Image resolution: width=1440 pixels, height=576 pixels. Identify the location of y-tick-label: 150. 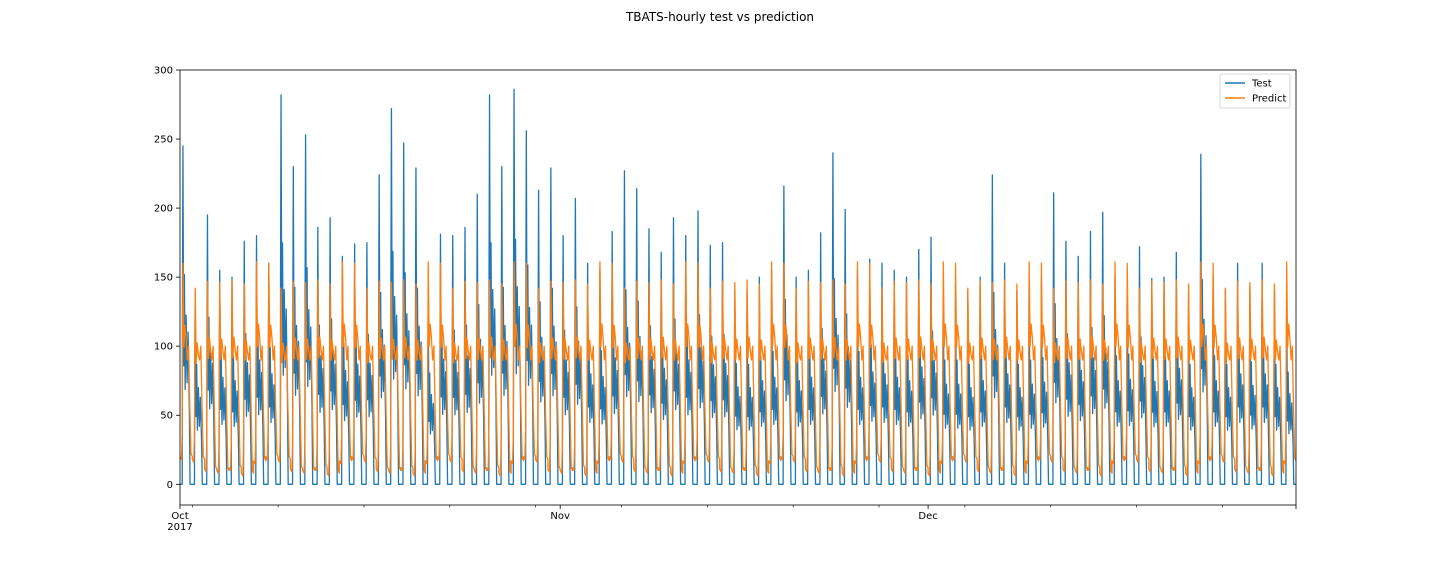
(163, 278).